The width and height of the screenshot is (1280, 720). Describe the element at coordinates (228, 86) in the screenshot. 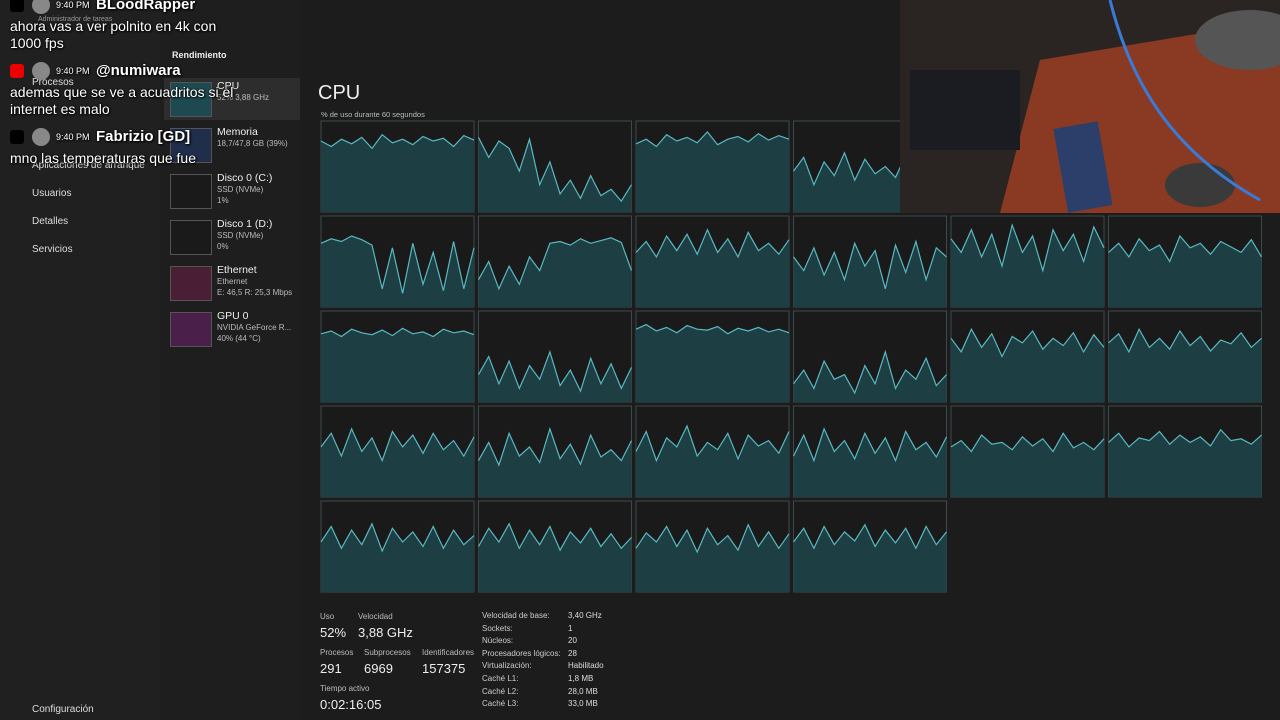

I see `perf-name: CPU` at that location.